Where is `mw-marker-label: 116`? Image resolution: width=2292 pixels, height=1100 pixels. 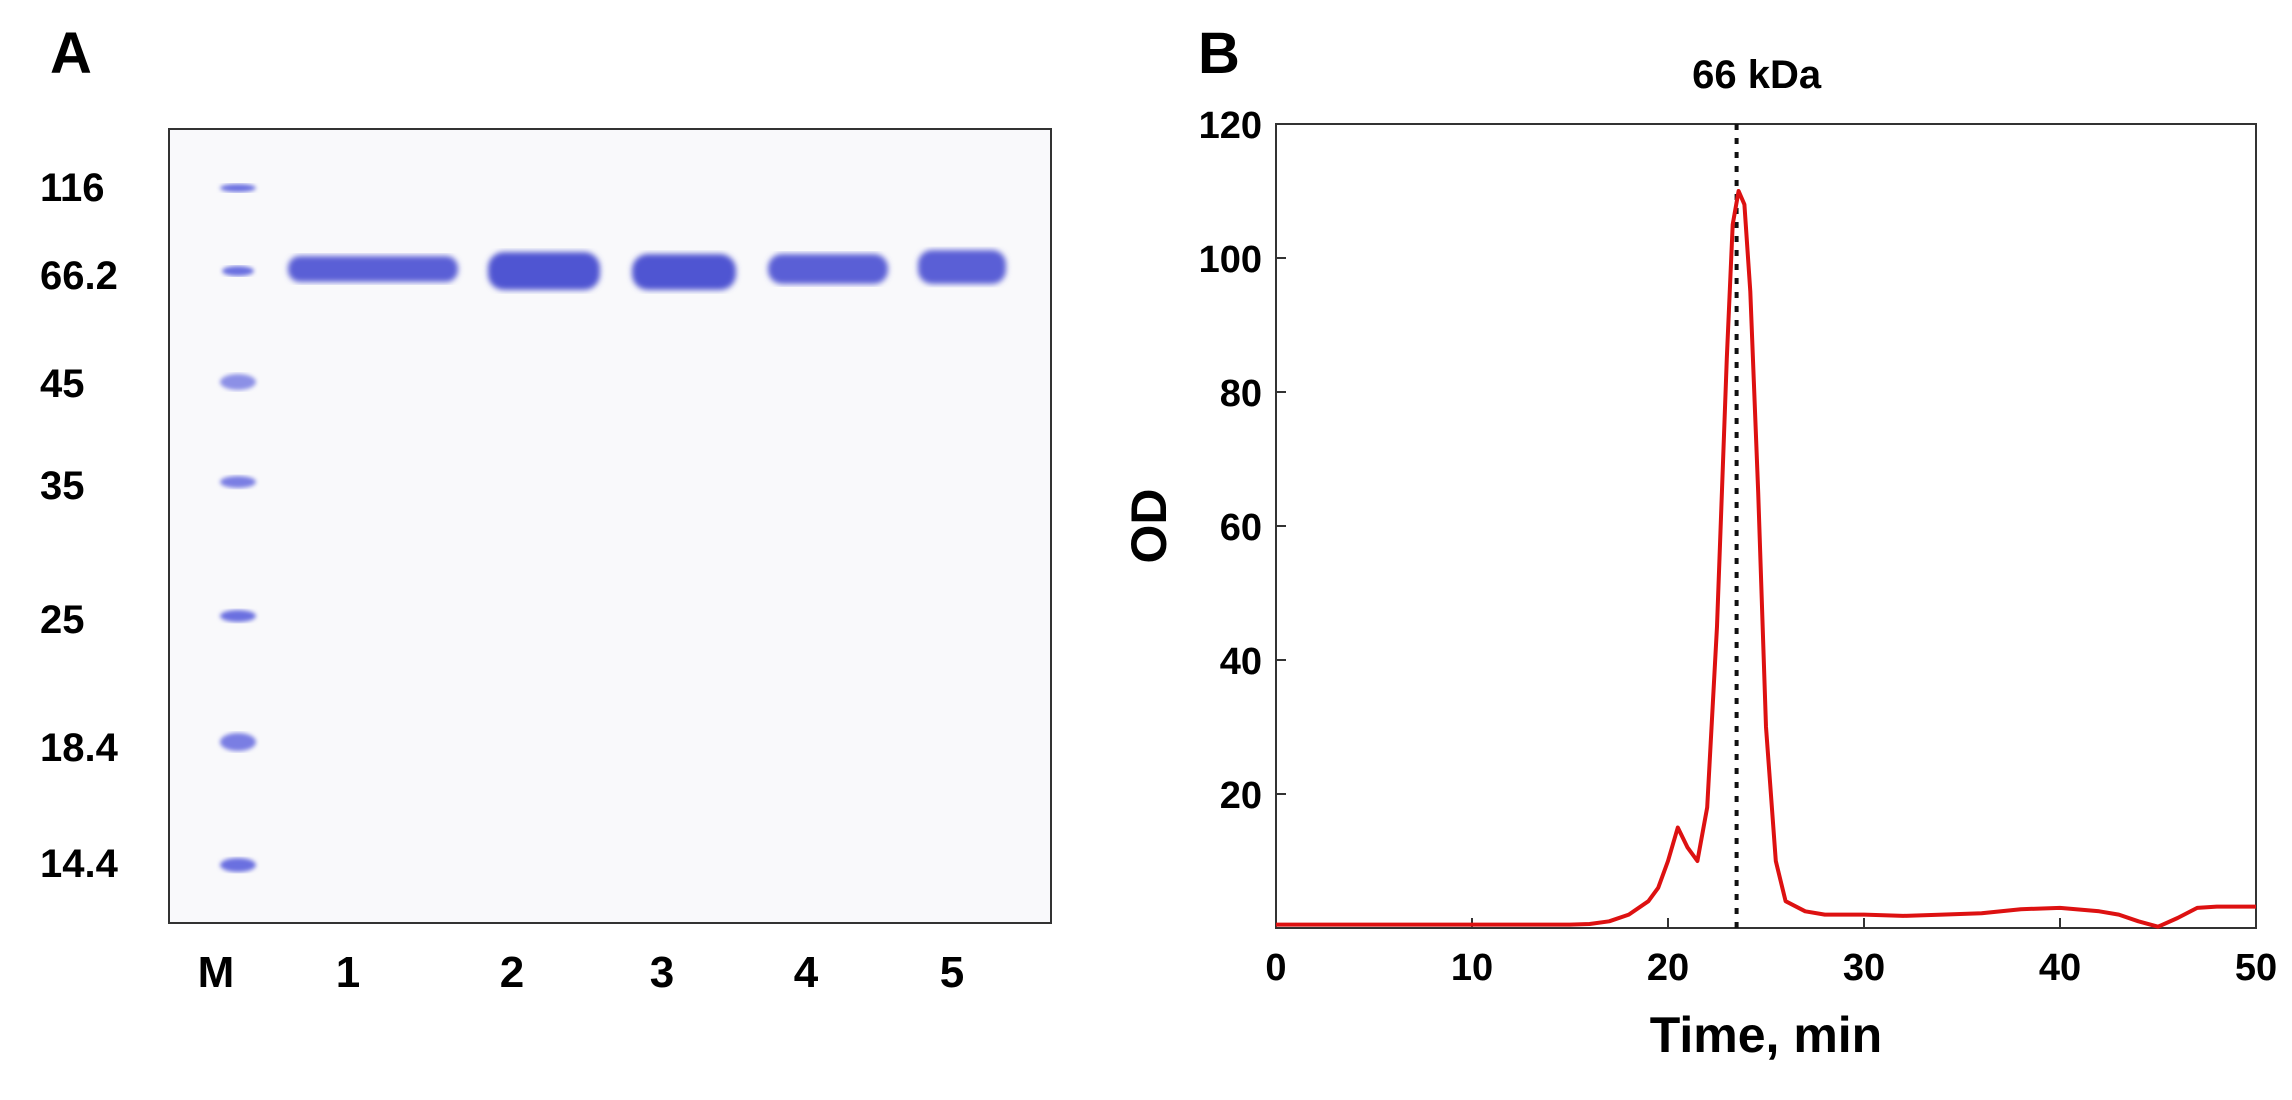 mw-marker-label: 116 is located at coordinates (72, 188).